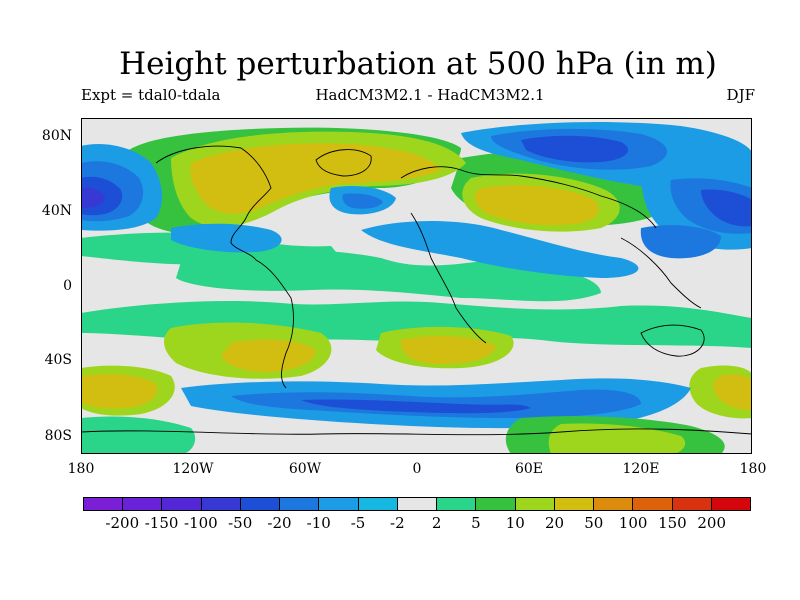 Image resolution: width=800 pixels, height=600 pixels. Describe the element at coordinates (712, 523) in the screenshot. I see `colorbar-label: 200` at that location.